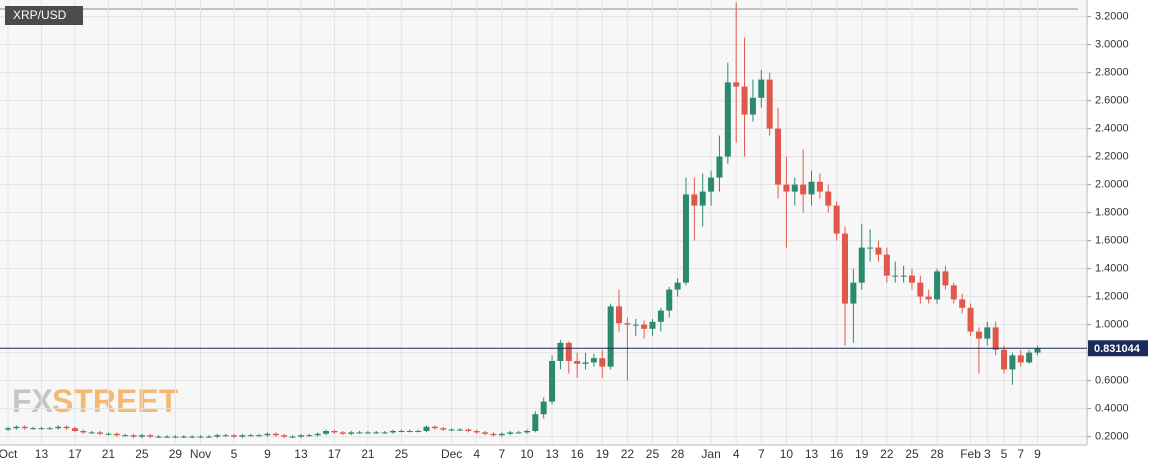 Image resolution: width=1153 pixels, height=466 pixels. What do you see at coordinates (109, 454) in the screenshot?
I see `x-tick-label: 21` at bounding box center [109, 454].